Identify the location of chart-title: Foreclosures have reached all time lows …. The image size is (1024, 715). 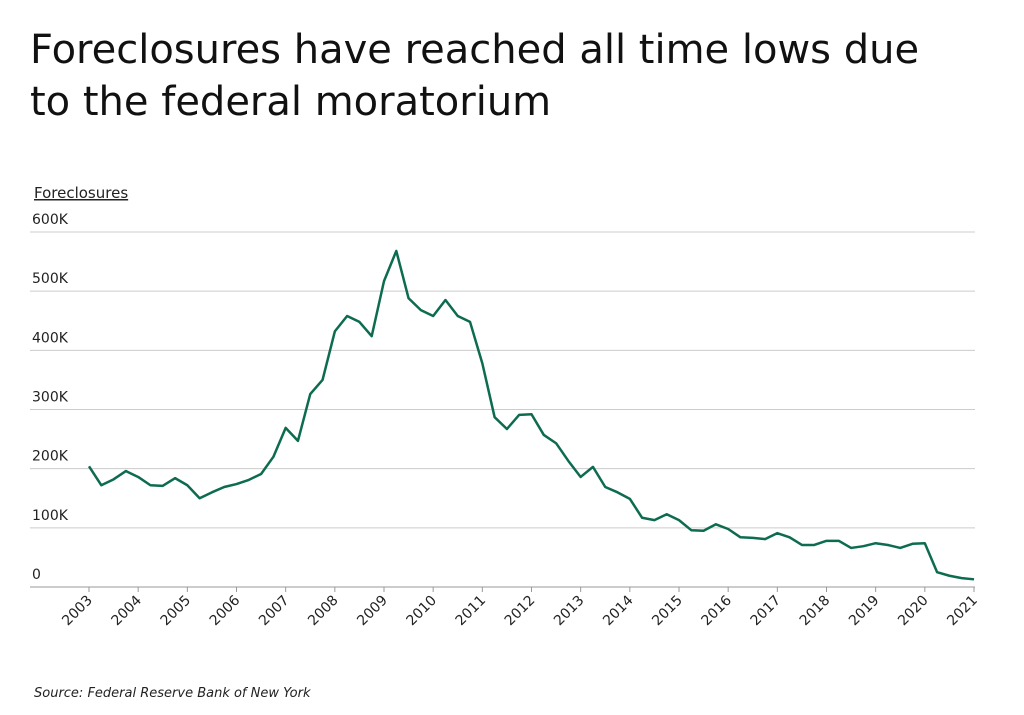
(475, 76).